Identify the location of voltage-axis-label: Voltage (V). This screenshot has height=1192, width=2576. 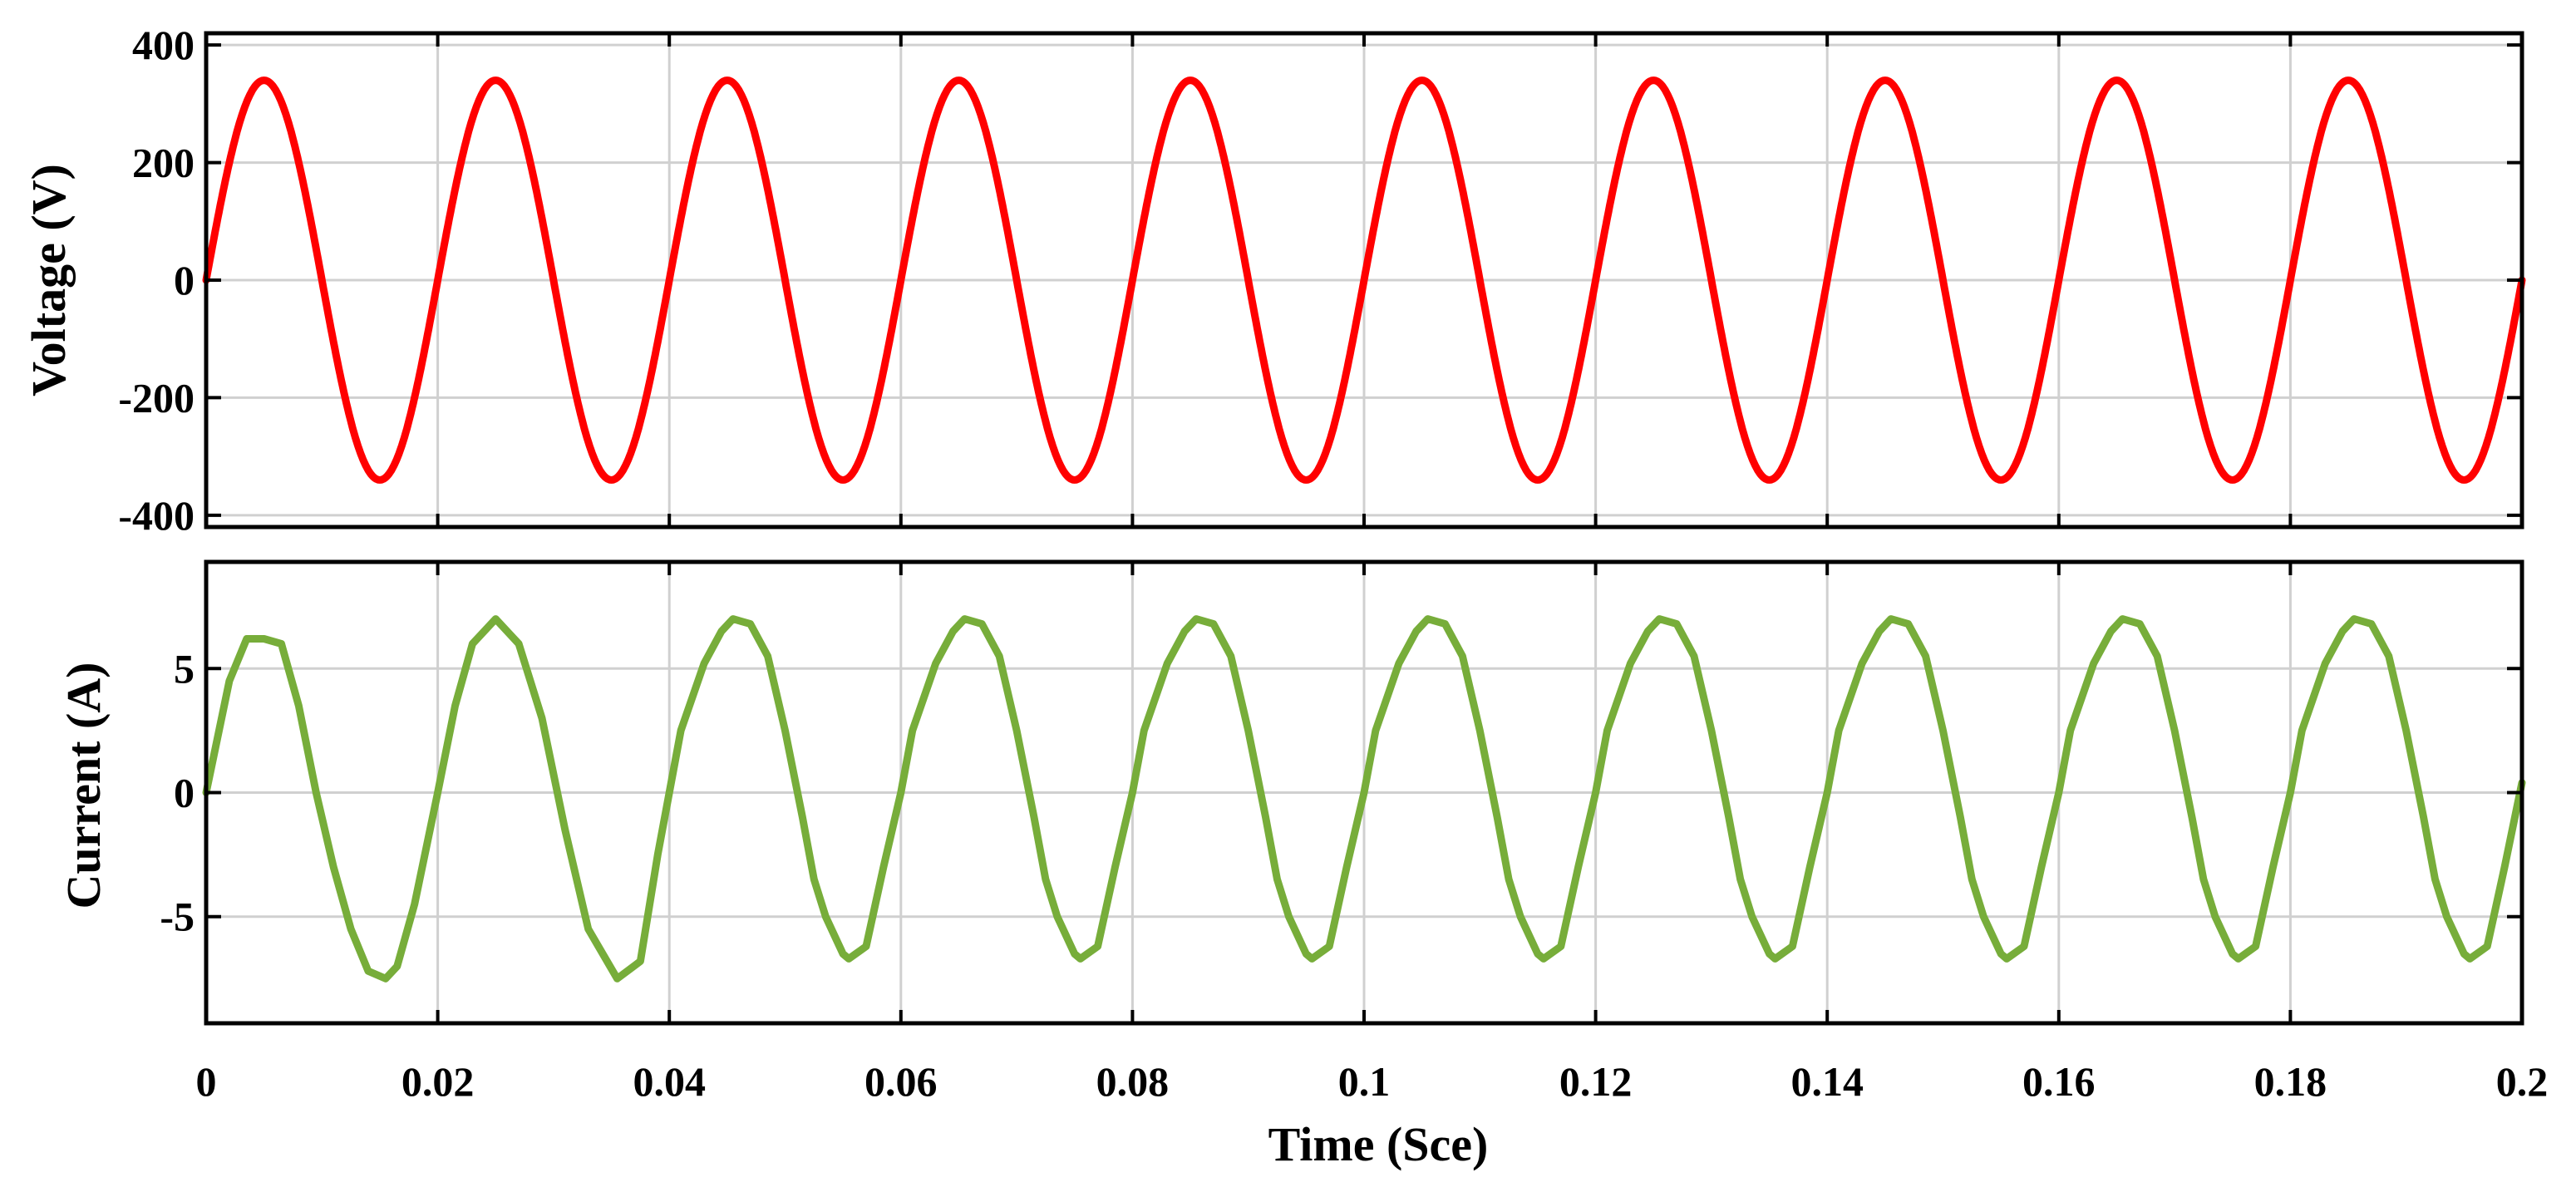
(49, 280).